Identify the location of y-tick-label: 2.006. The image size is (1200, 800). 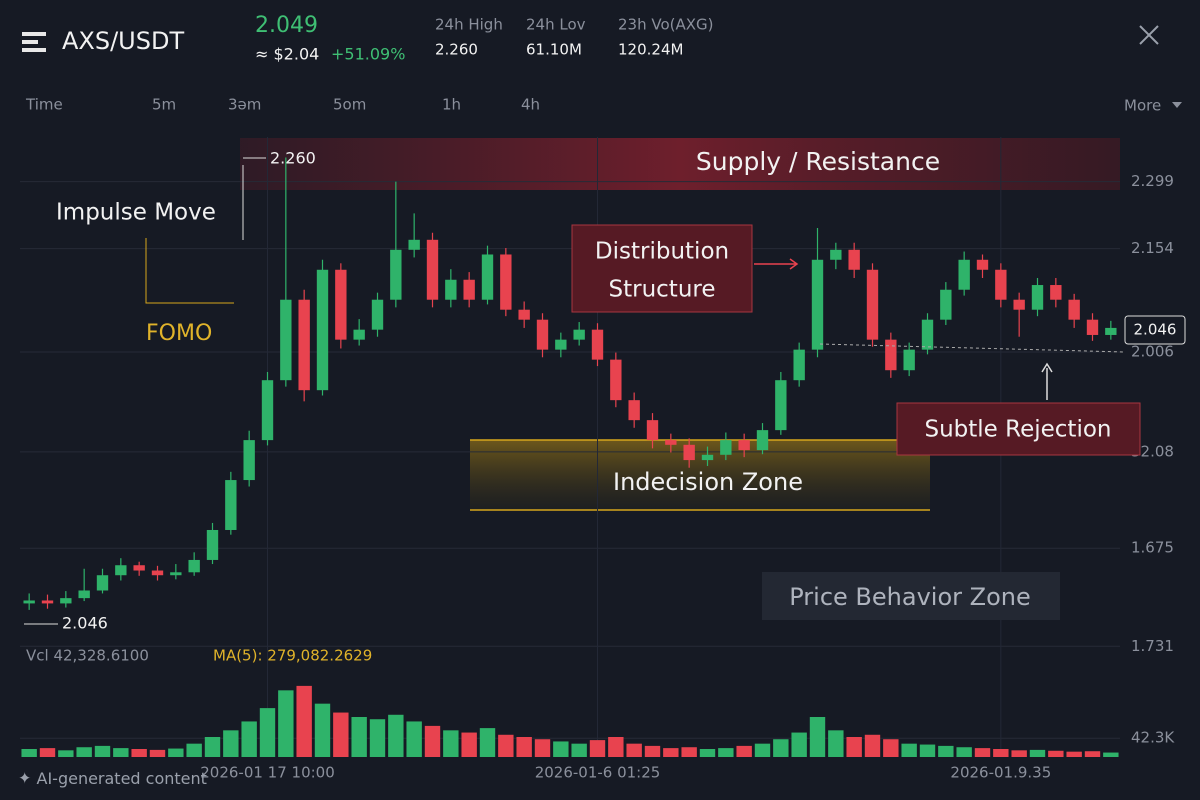
(1152, 351).